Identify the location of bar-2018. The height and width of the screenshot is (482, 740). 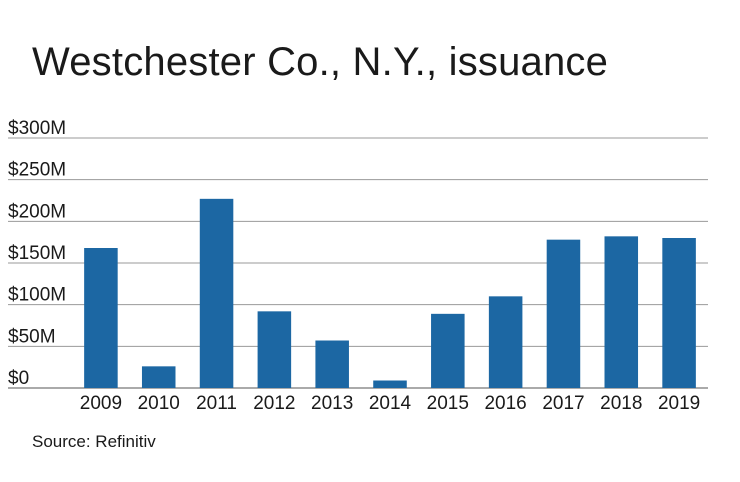
(621, 312).